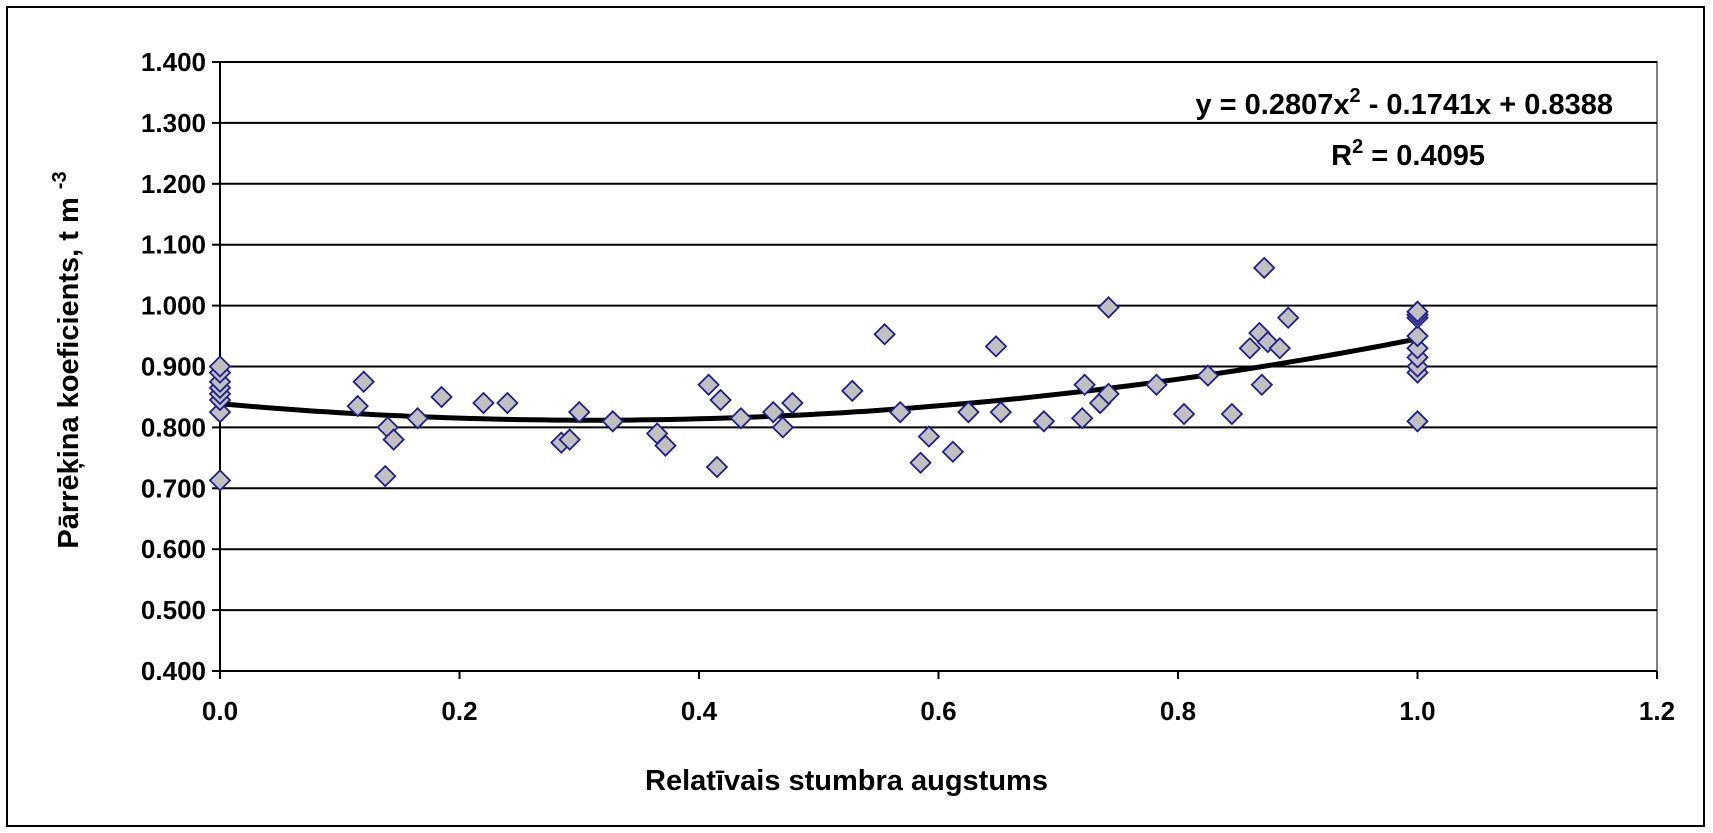 The width and height of the screenshot is (1713, 833). Describe the element at coordinates (173, 123) in the screenshot. I see `y-tick-label: 1.300` at that location.